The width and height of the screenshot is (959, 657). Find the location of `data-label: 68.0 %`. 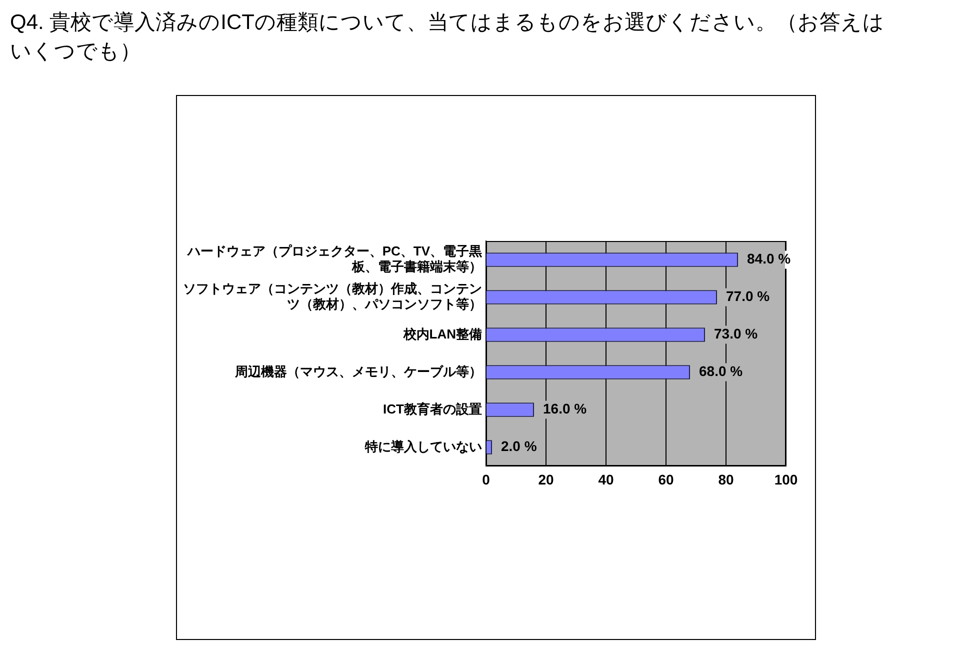

data-label: 68.0 % is located at coordinates (721, 371).